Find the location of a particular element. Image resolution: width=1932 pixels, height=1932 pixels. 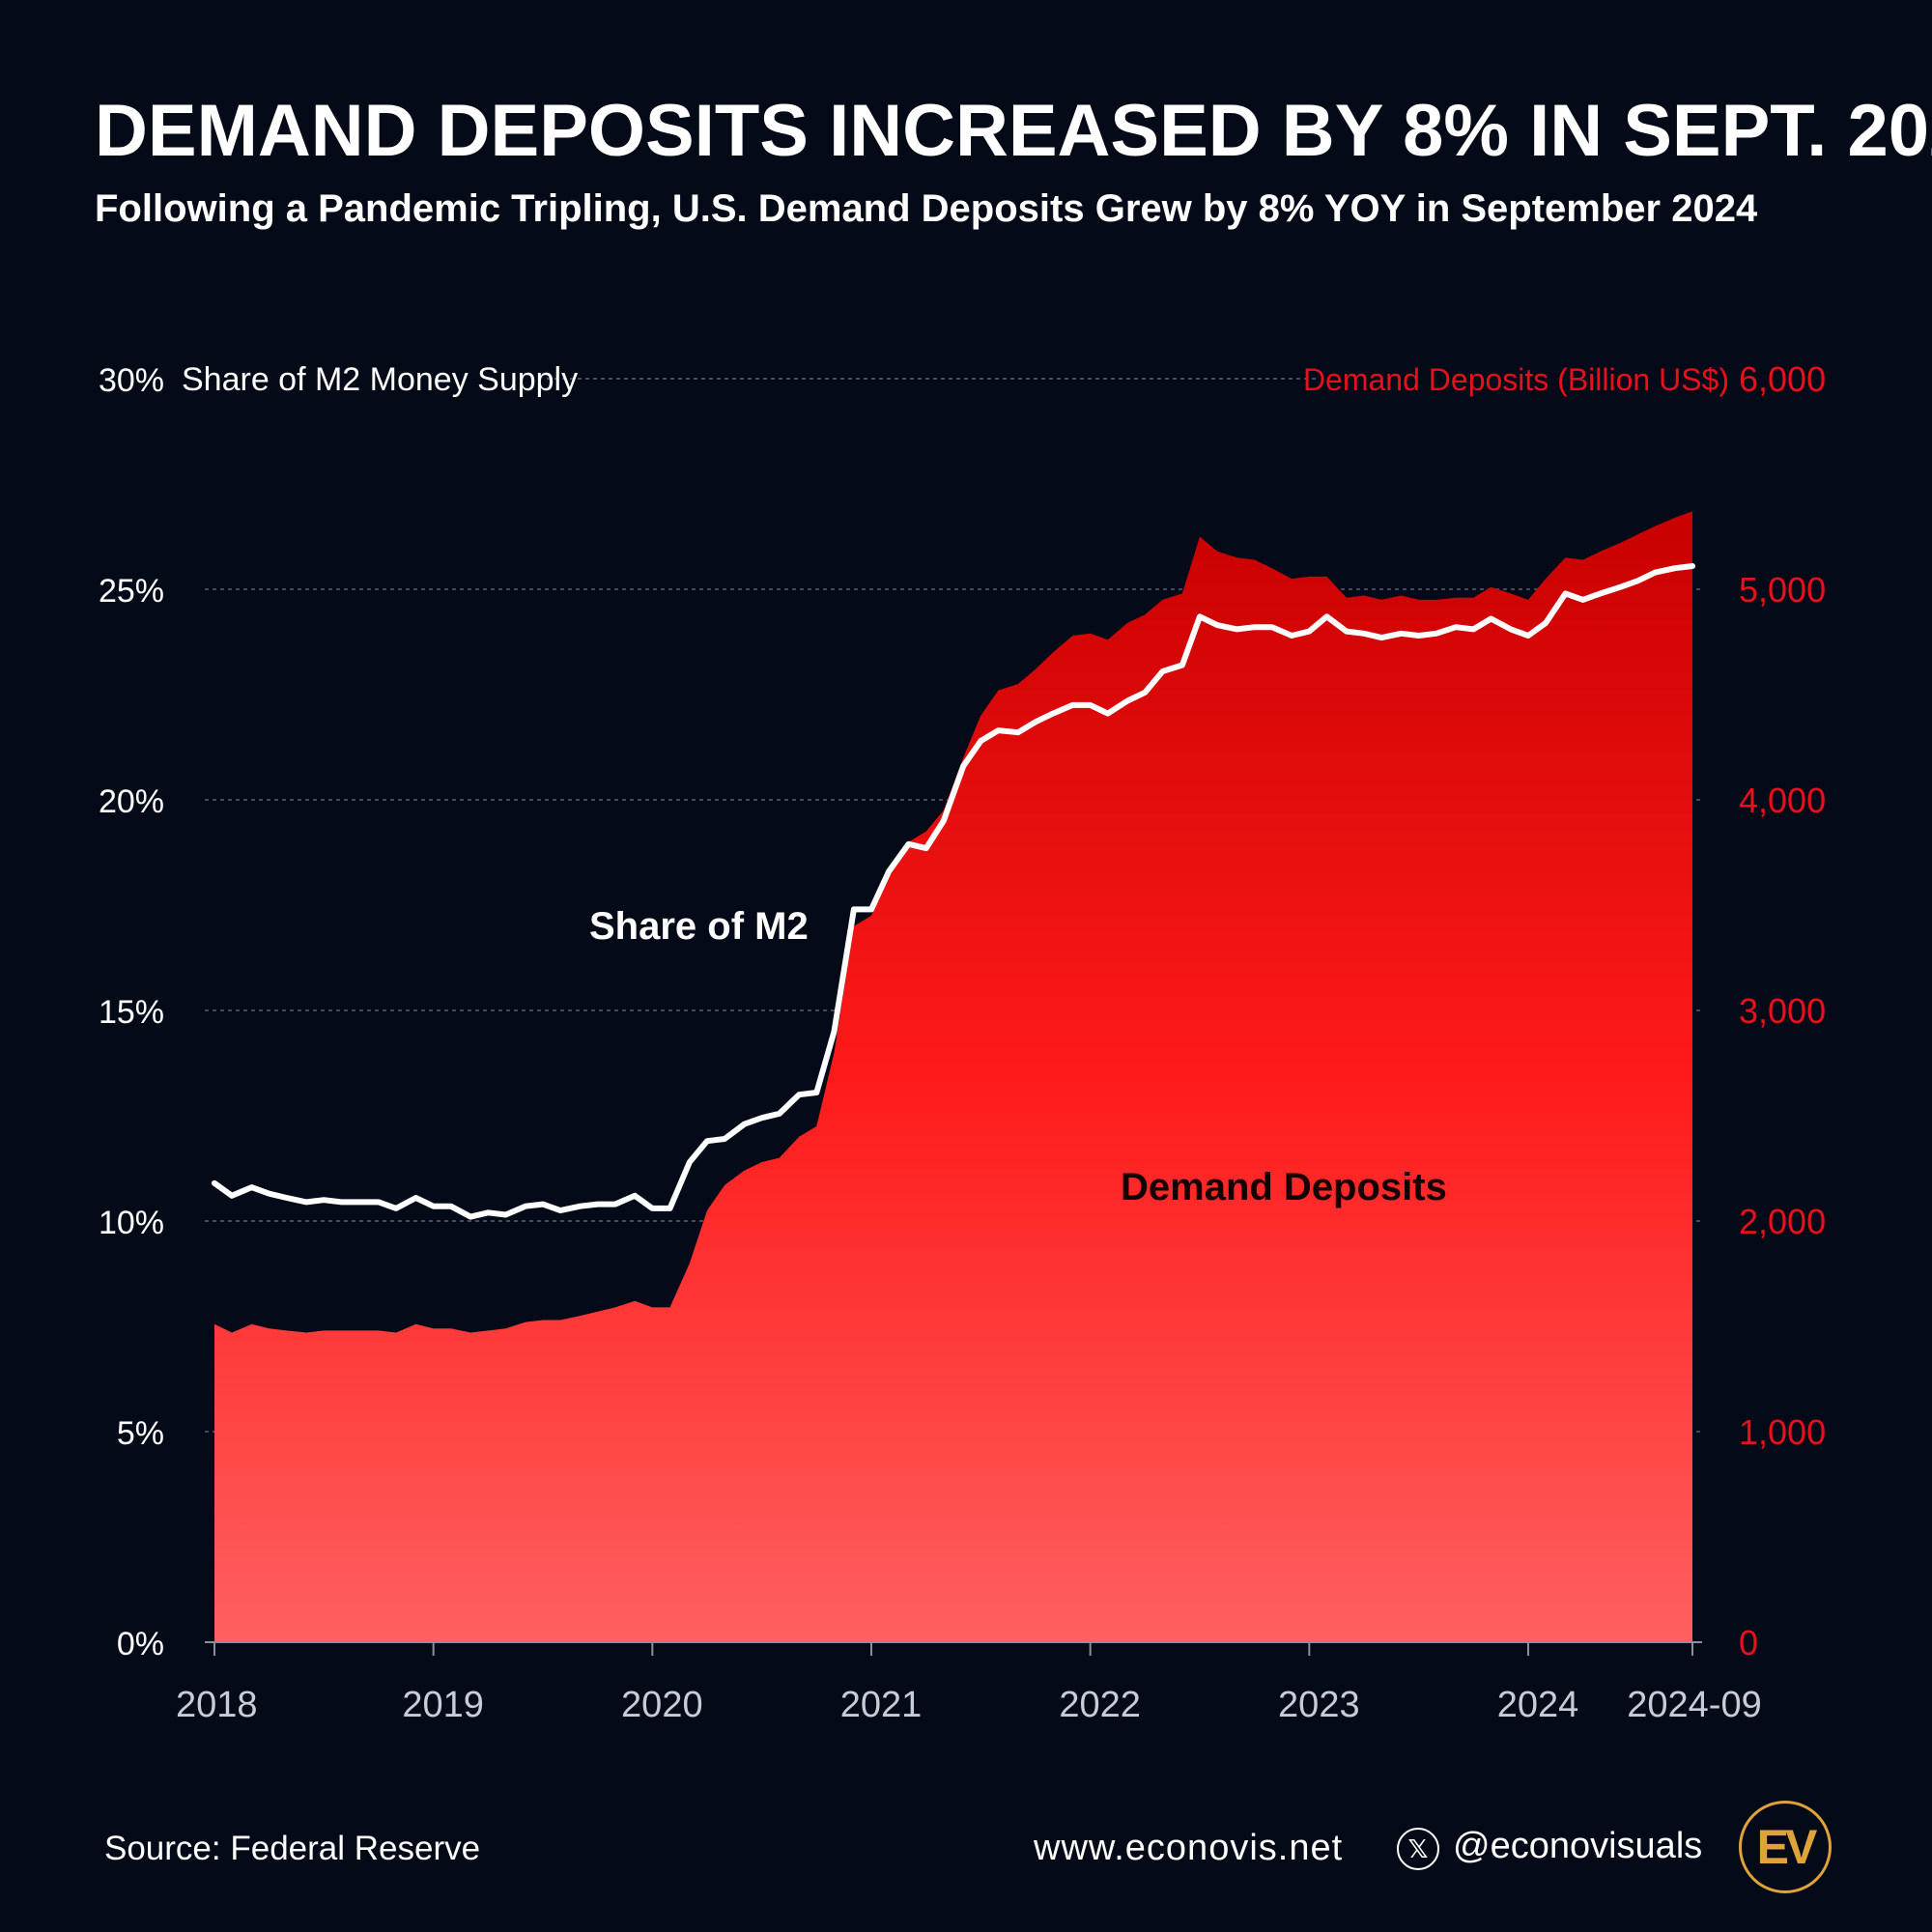

right-tick-label: 6,000 is located at coordinates (1782, 379).